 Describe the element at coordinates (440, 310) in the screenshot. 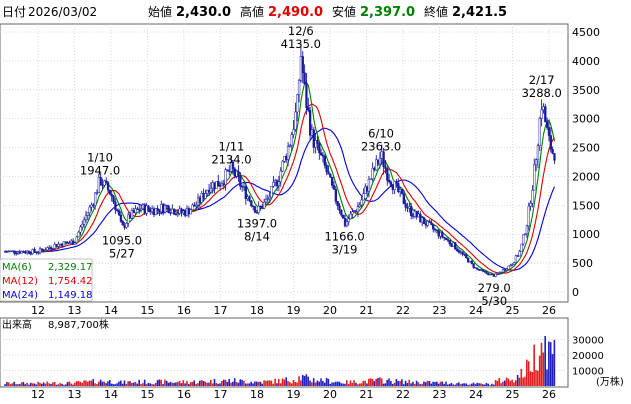

I see `x-tick-label: 23` at that location.